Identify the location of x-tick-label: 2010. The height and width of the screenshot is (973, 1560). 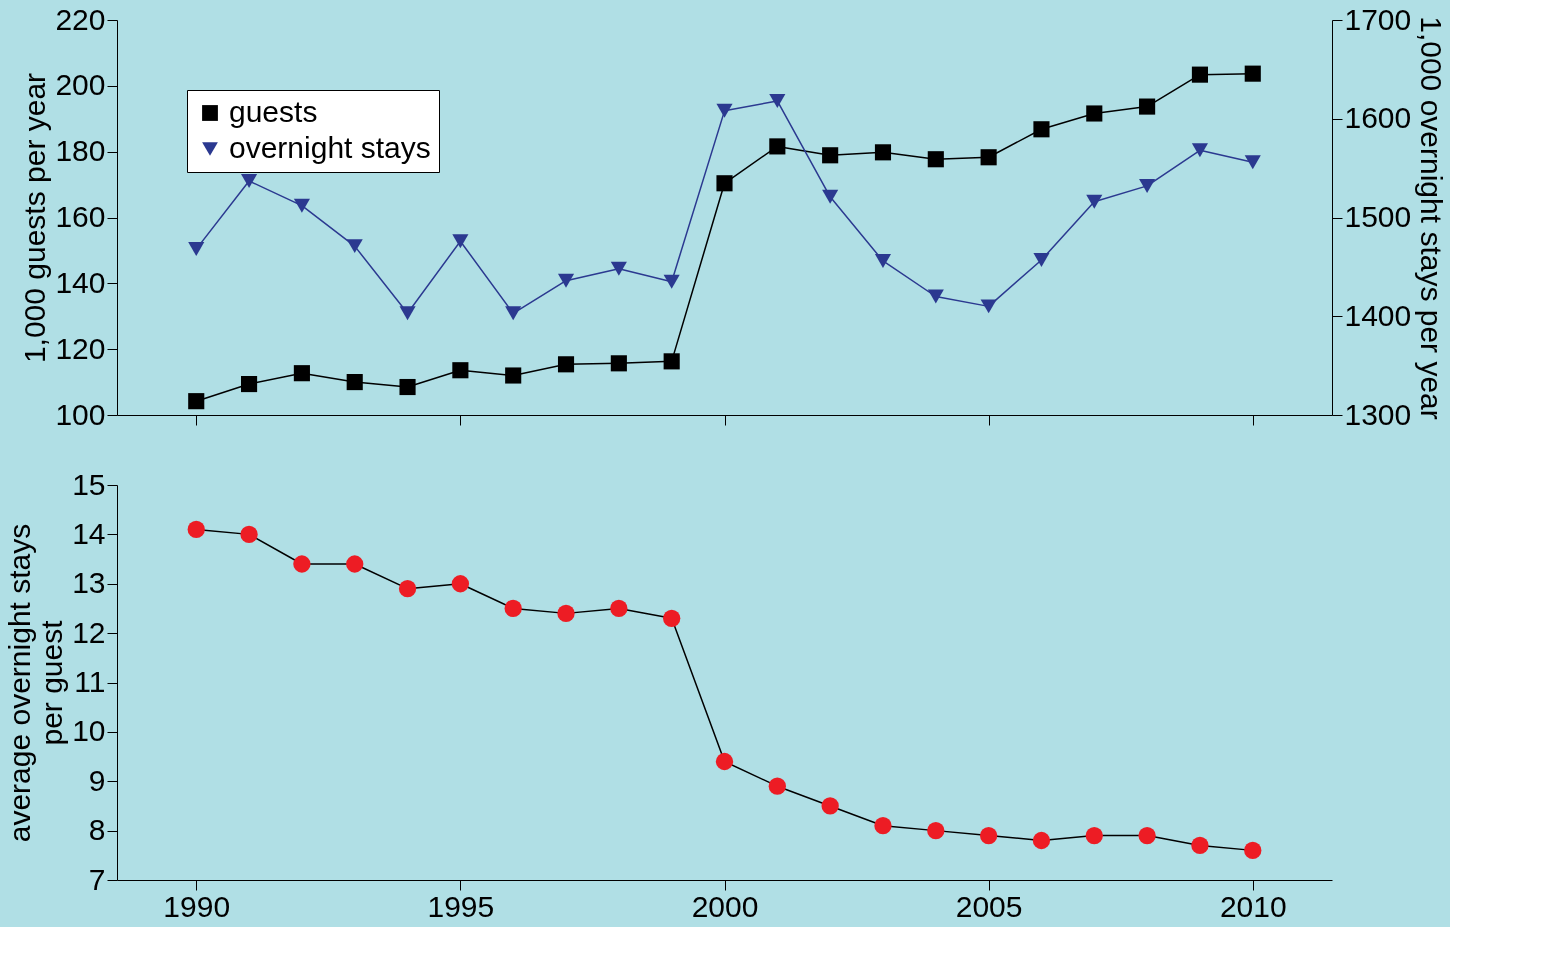
(1253, 906).